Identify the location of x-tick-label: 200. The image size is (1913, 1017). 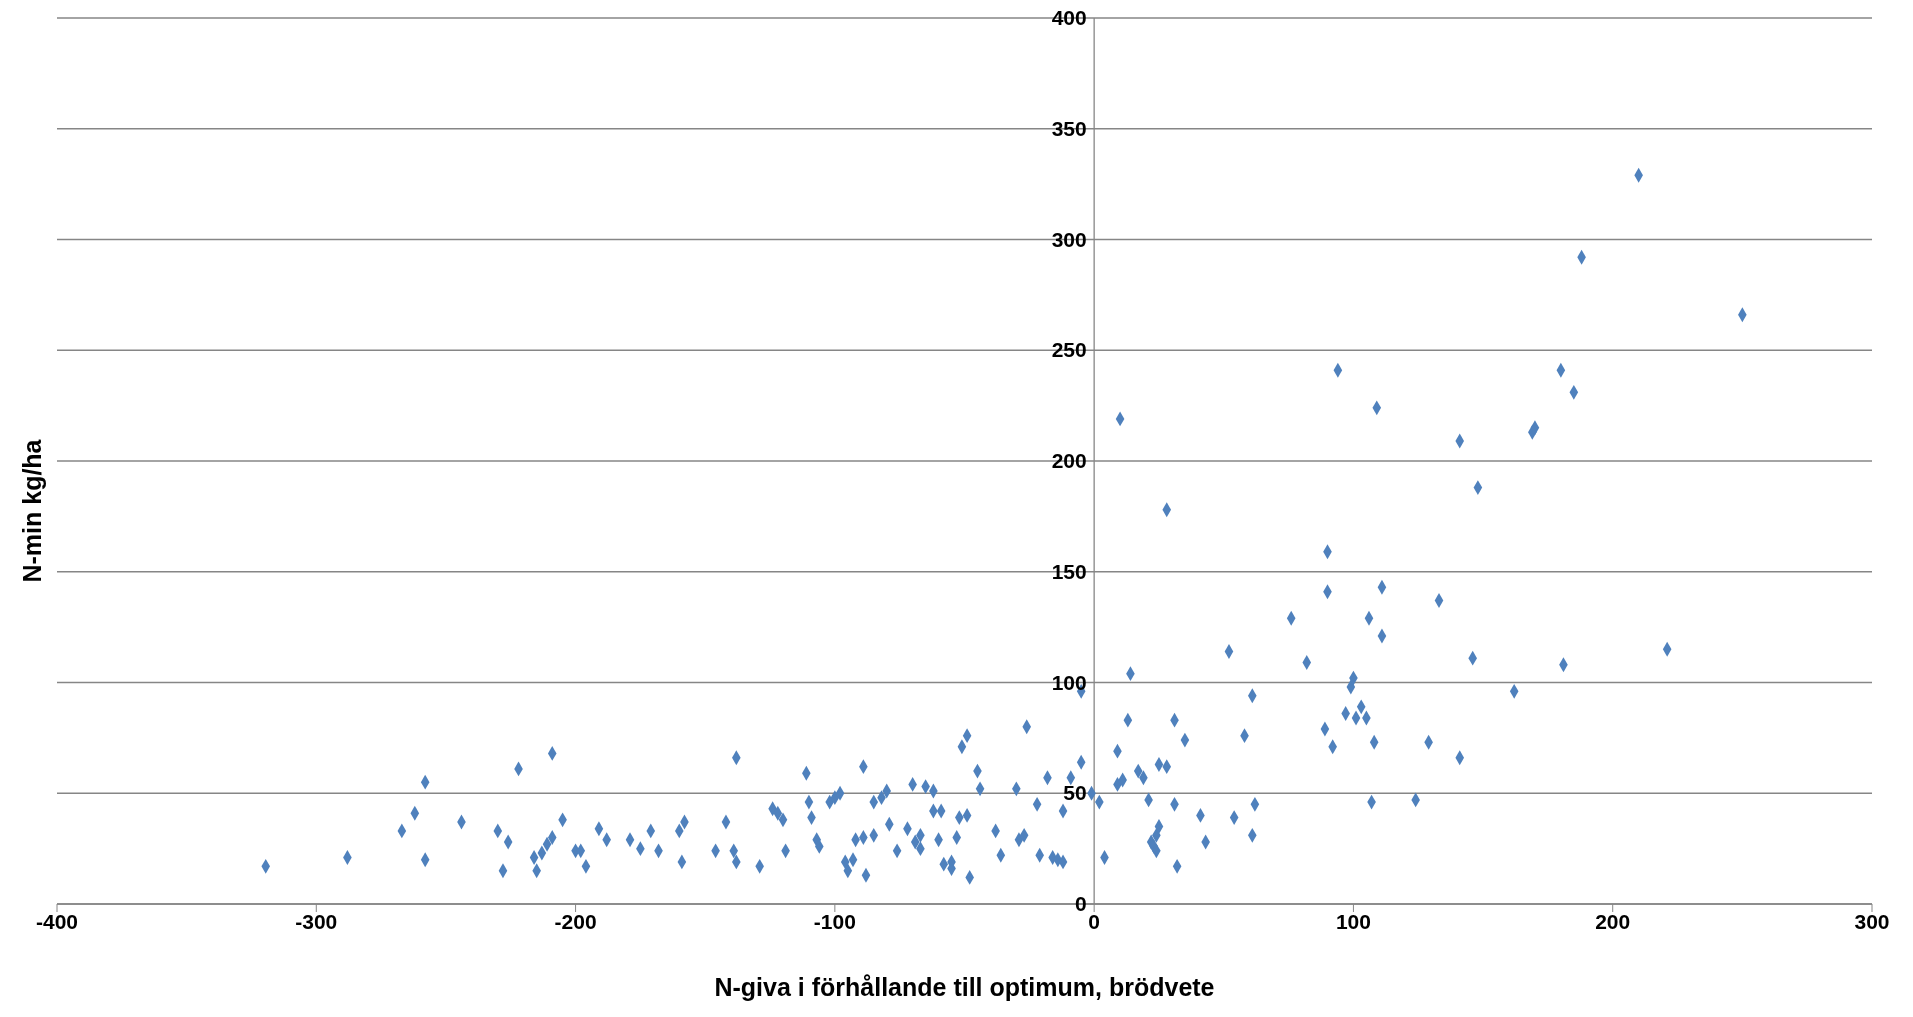
(1613, 921).